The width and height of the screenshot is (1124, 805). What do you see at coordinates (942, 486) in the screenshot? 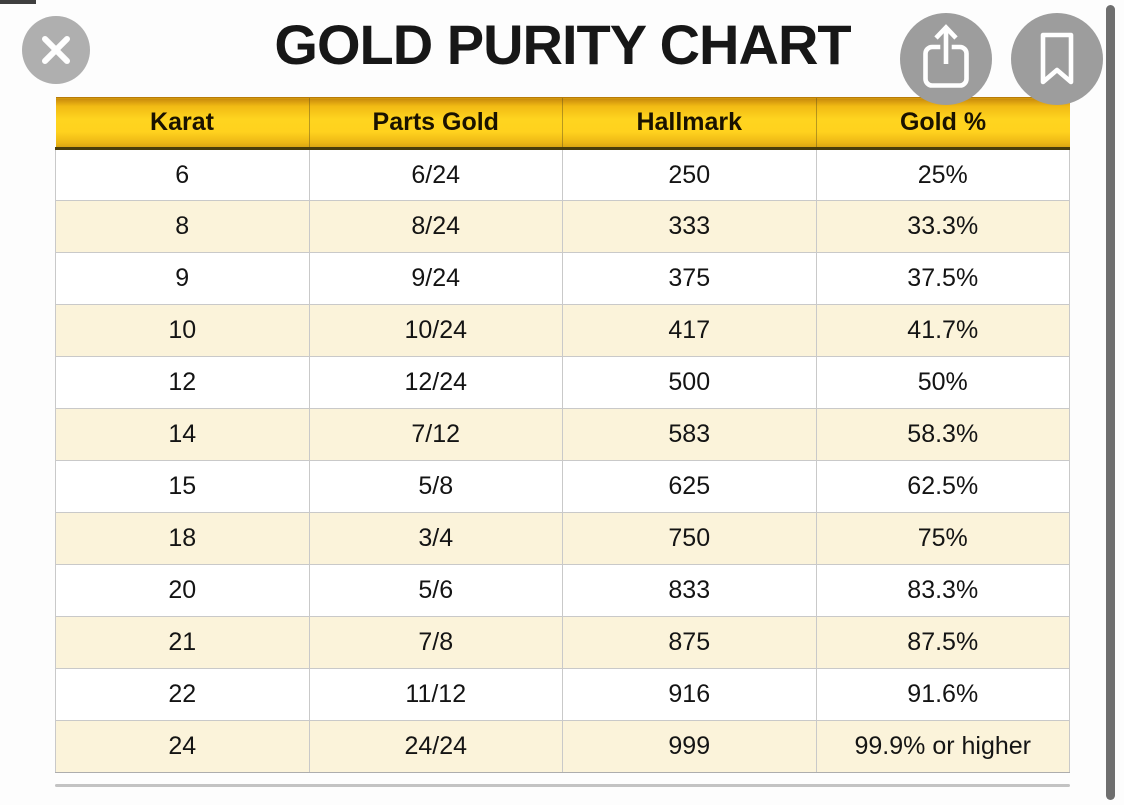
I see `table-cell: 62.5%` at bounding box center [942, 486].